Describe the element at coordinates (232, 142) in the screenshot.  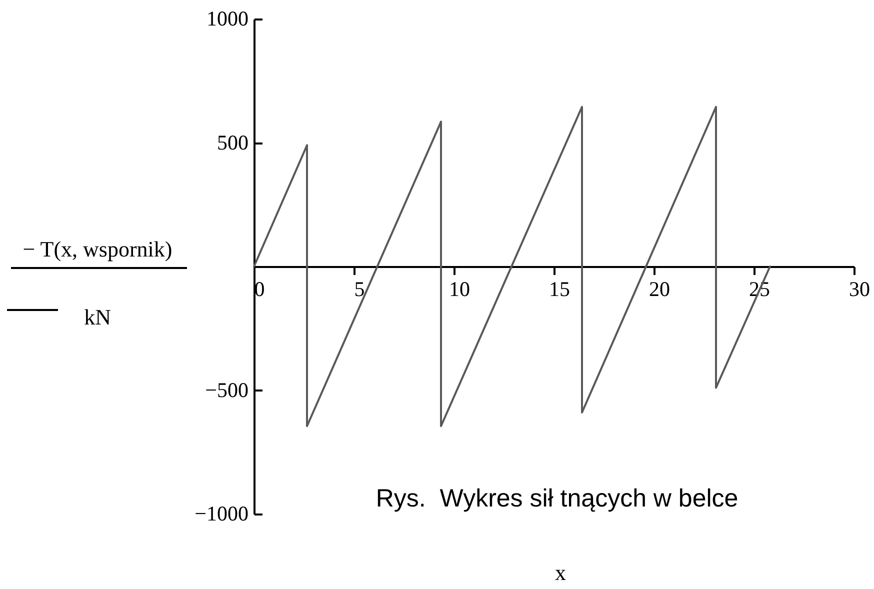
I see `y-tick-label: 500` at that location.